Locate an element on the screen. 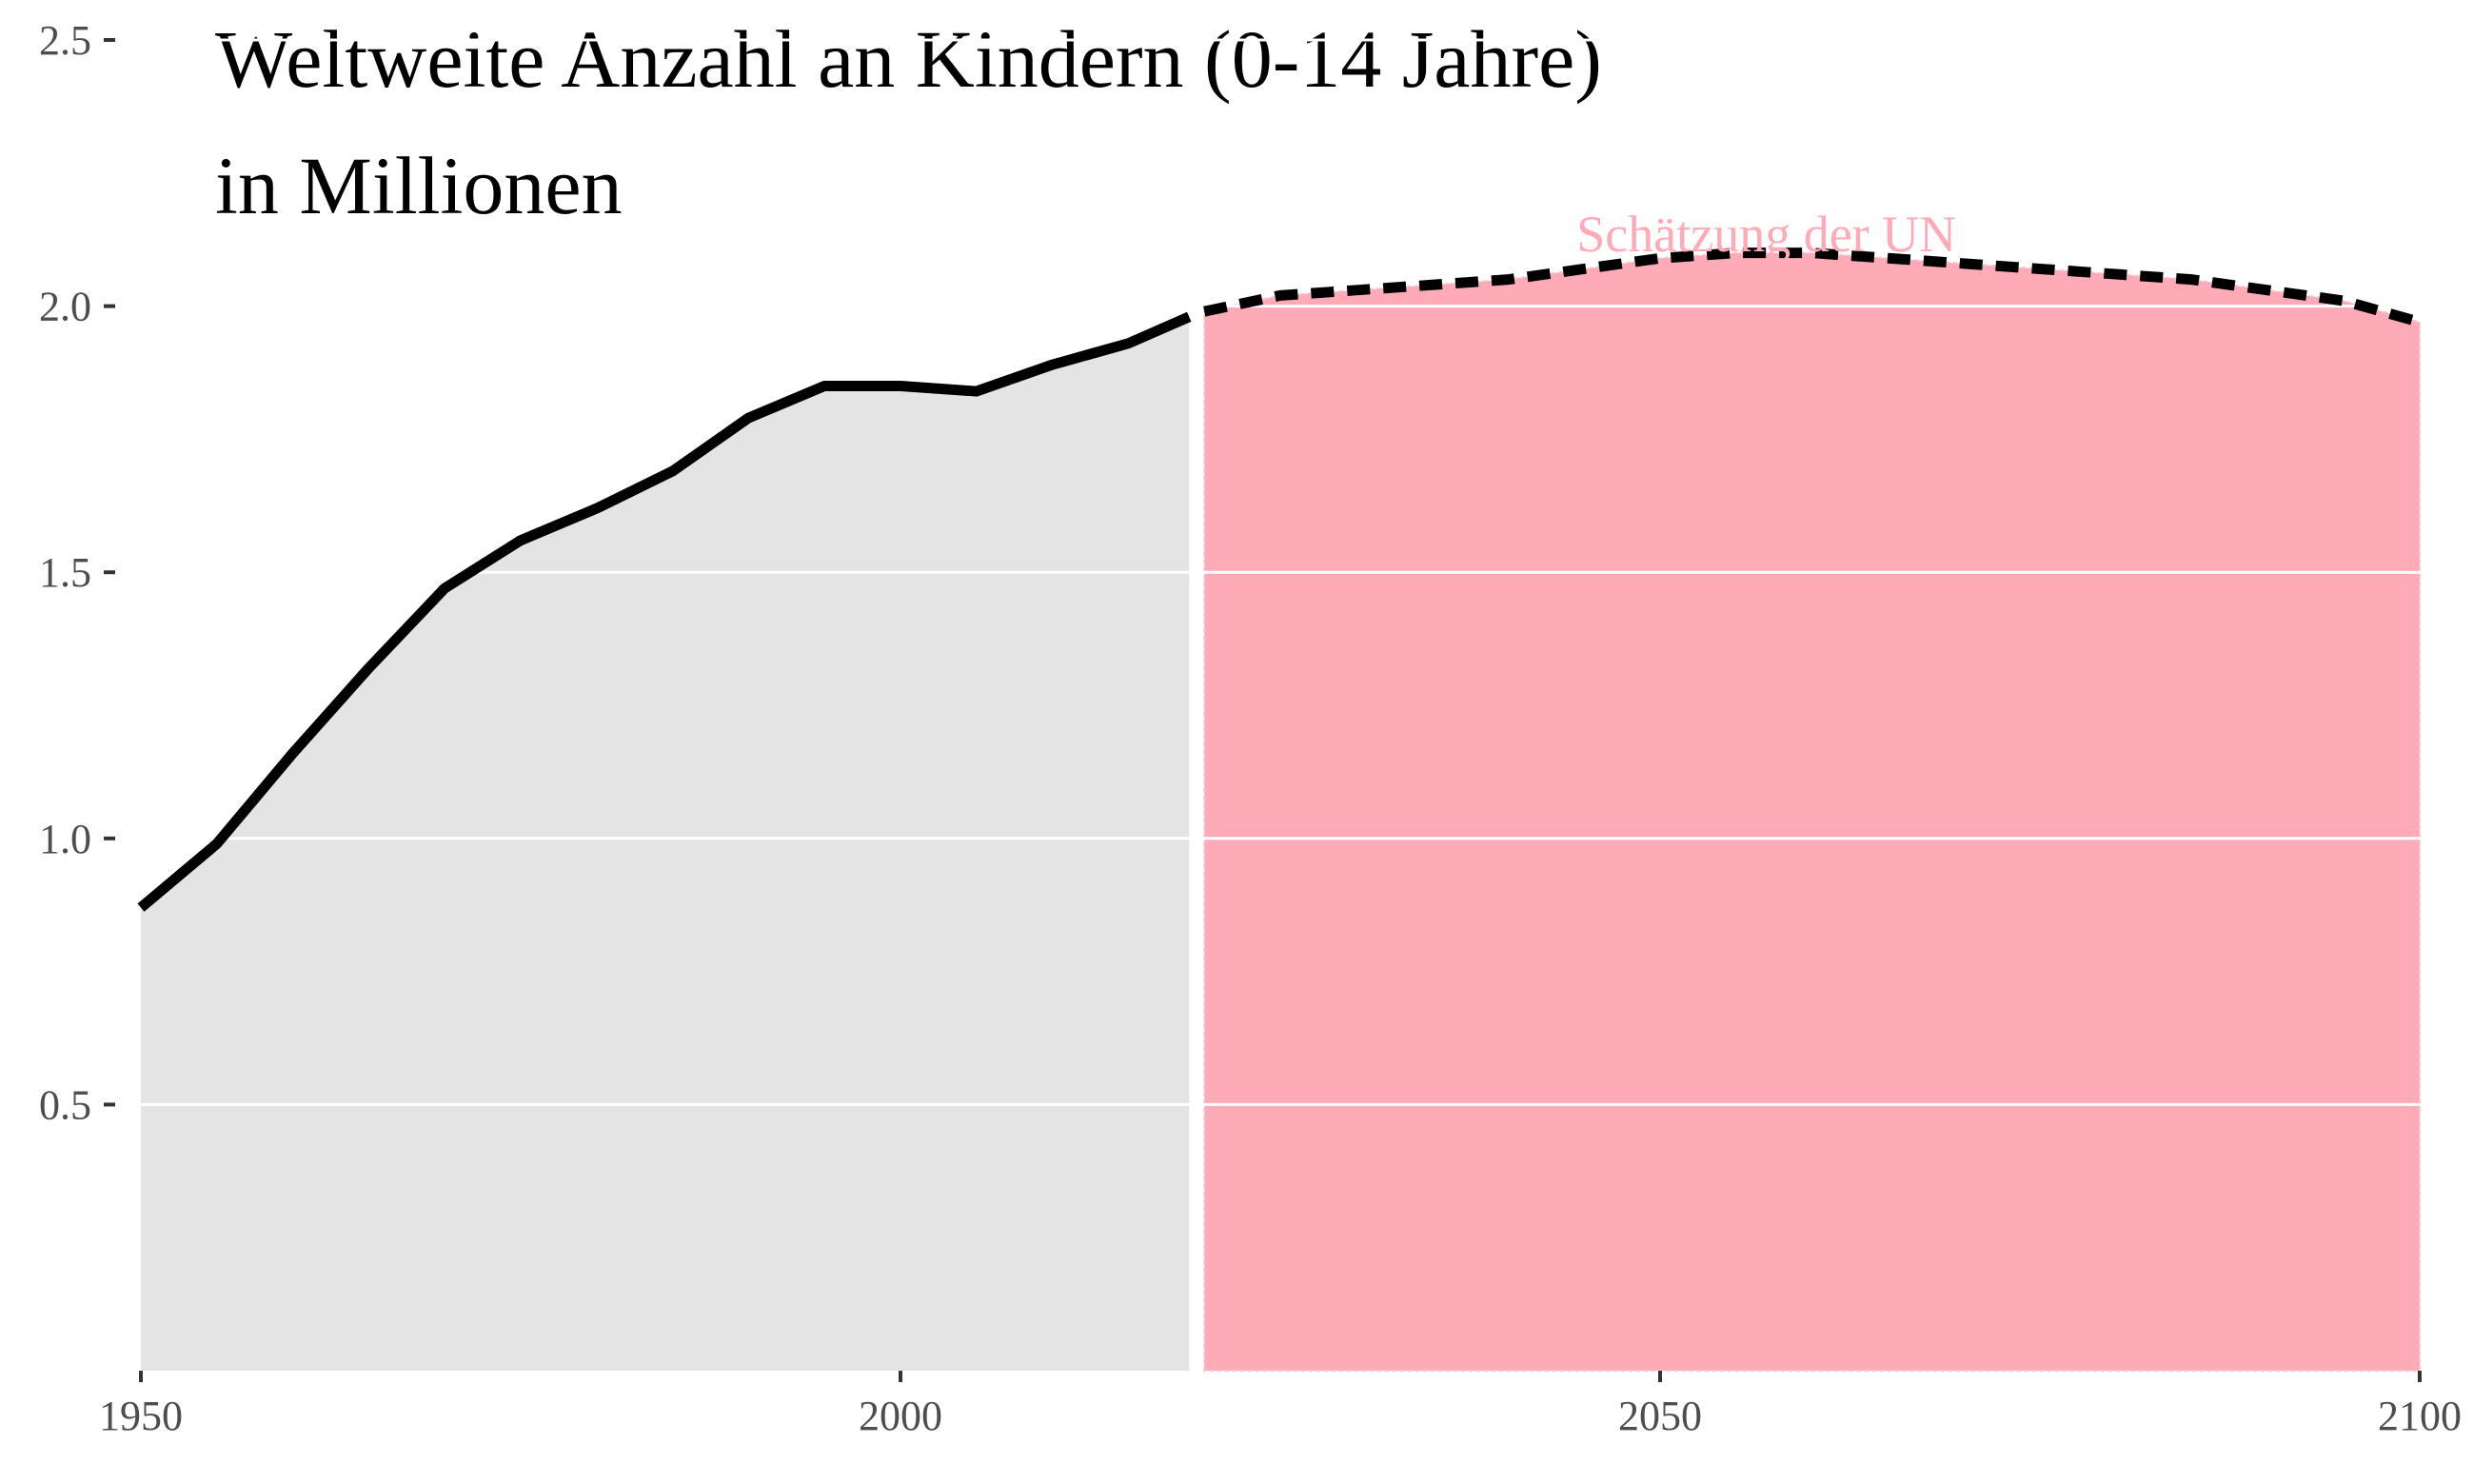  x-tick-label-2050: 2050 is located at coordinates (1660, 1416).